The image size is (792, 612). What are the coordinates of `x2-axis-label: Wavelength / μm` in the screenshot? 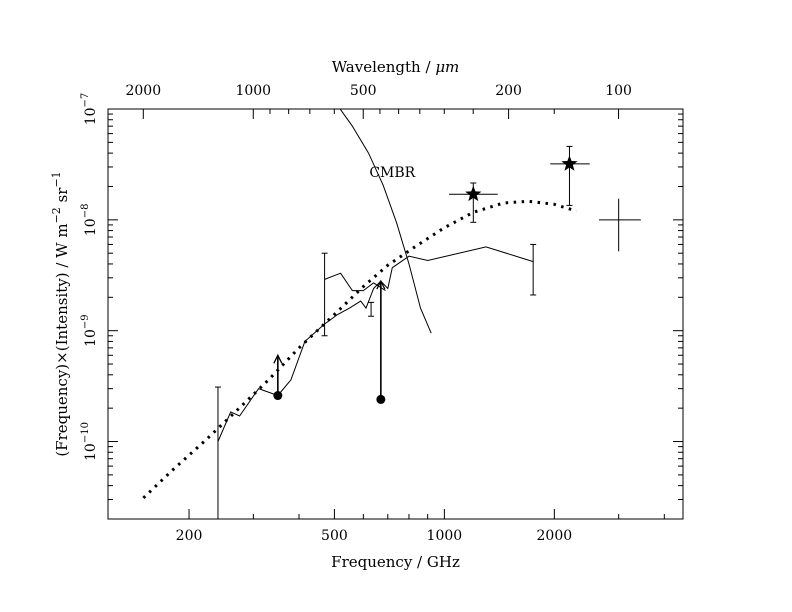 It's located at (396, 67).